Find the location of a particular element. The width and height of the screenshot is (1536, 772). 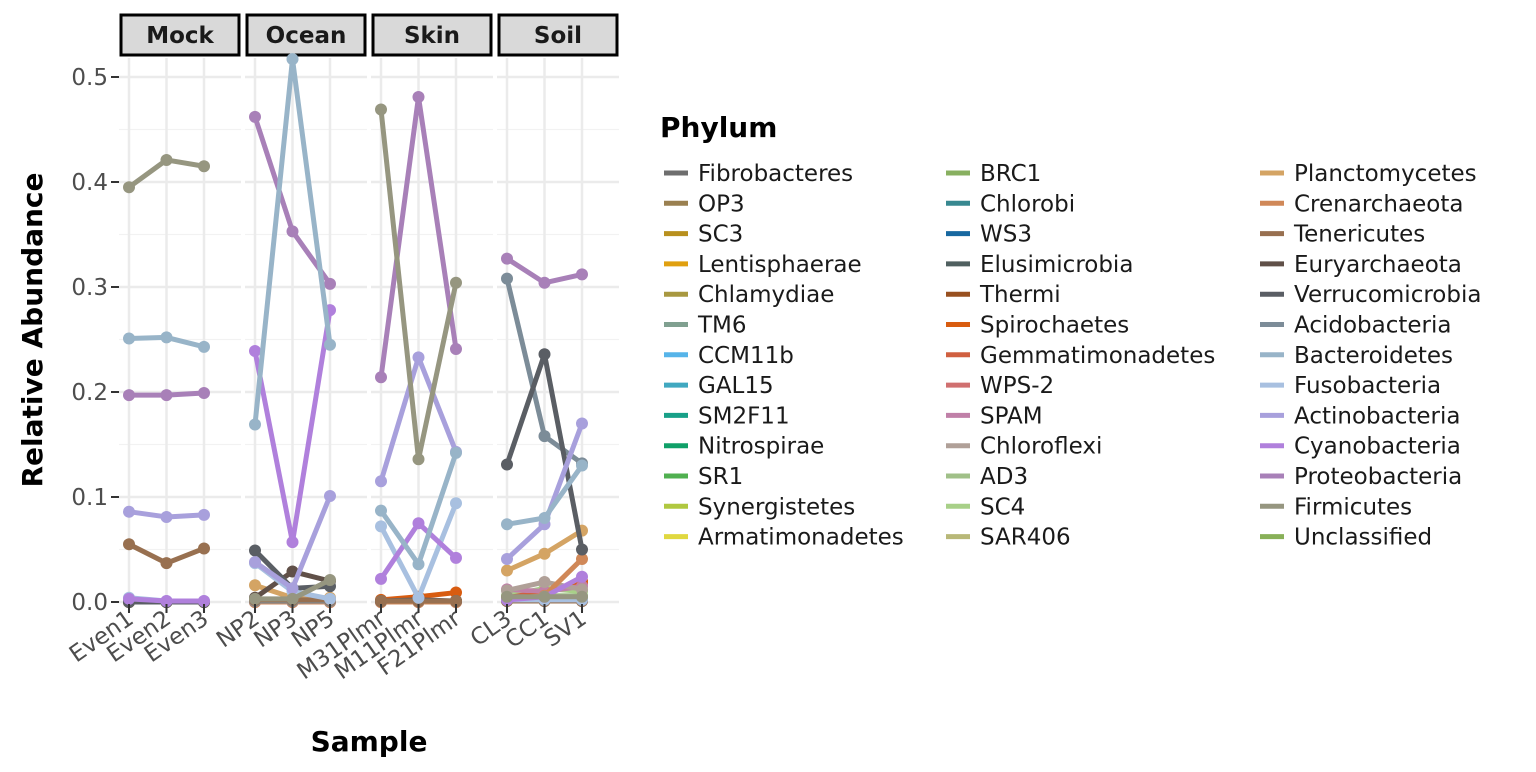

legend-item: Bacteroidetes is located at coordinates (1356, 356).